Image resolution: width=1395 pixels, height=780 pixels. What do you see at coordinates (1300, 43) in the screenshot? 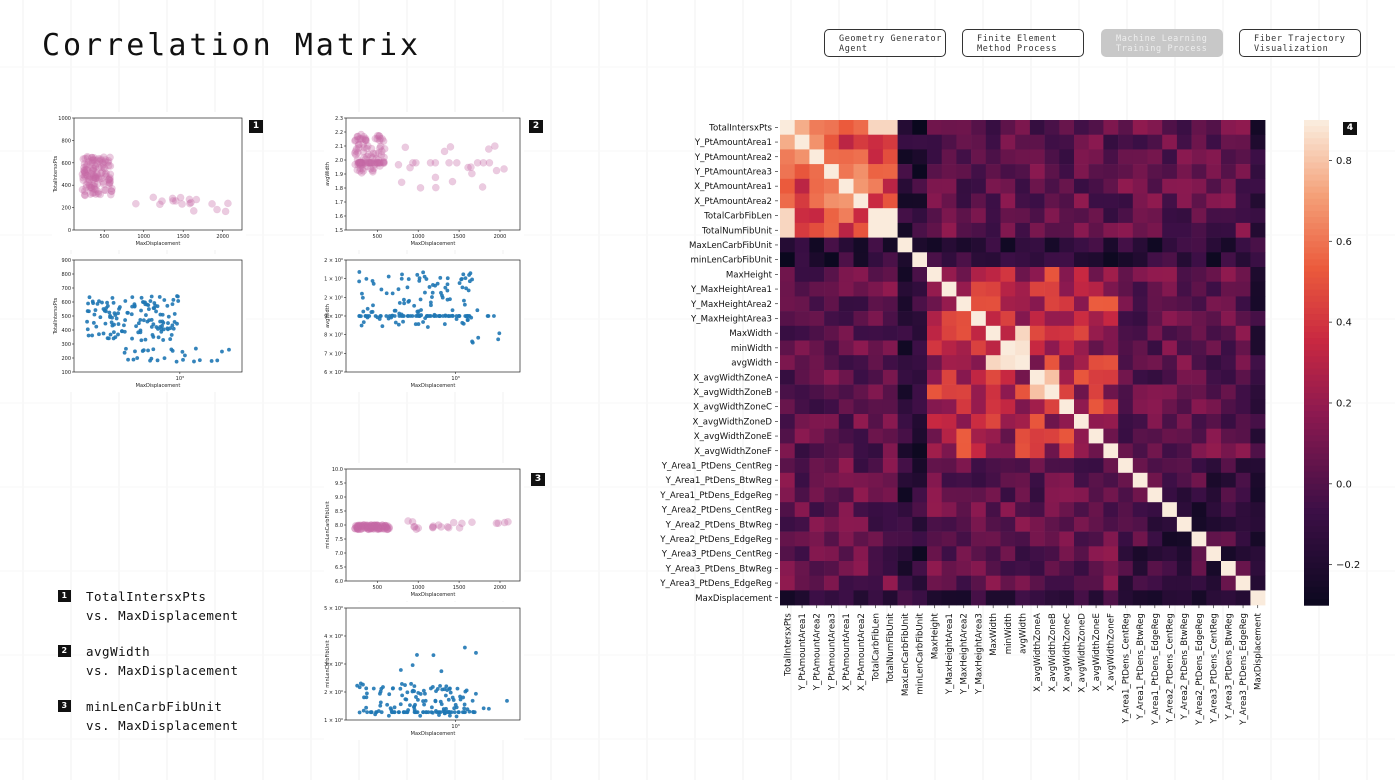
I see `nav-fiber-trajectory-button: Fiber Trajectory Visualization` at bounding box center [1300, 43].